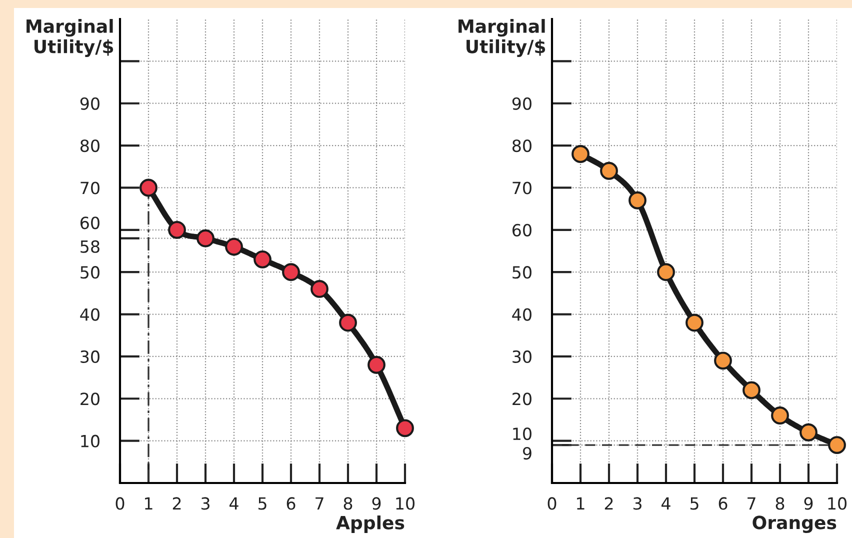 Image resolution: width=852 pixels, height=538 pixels. What do you see at coordinates (794, 524) in the screenshot?
I see `x-axis-title: Oranges` at bounding box center [794, 524].